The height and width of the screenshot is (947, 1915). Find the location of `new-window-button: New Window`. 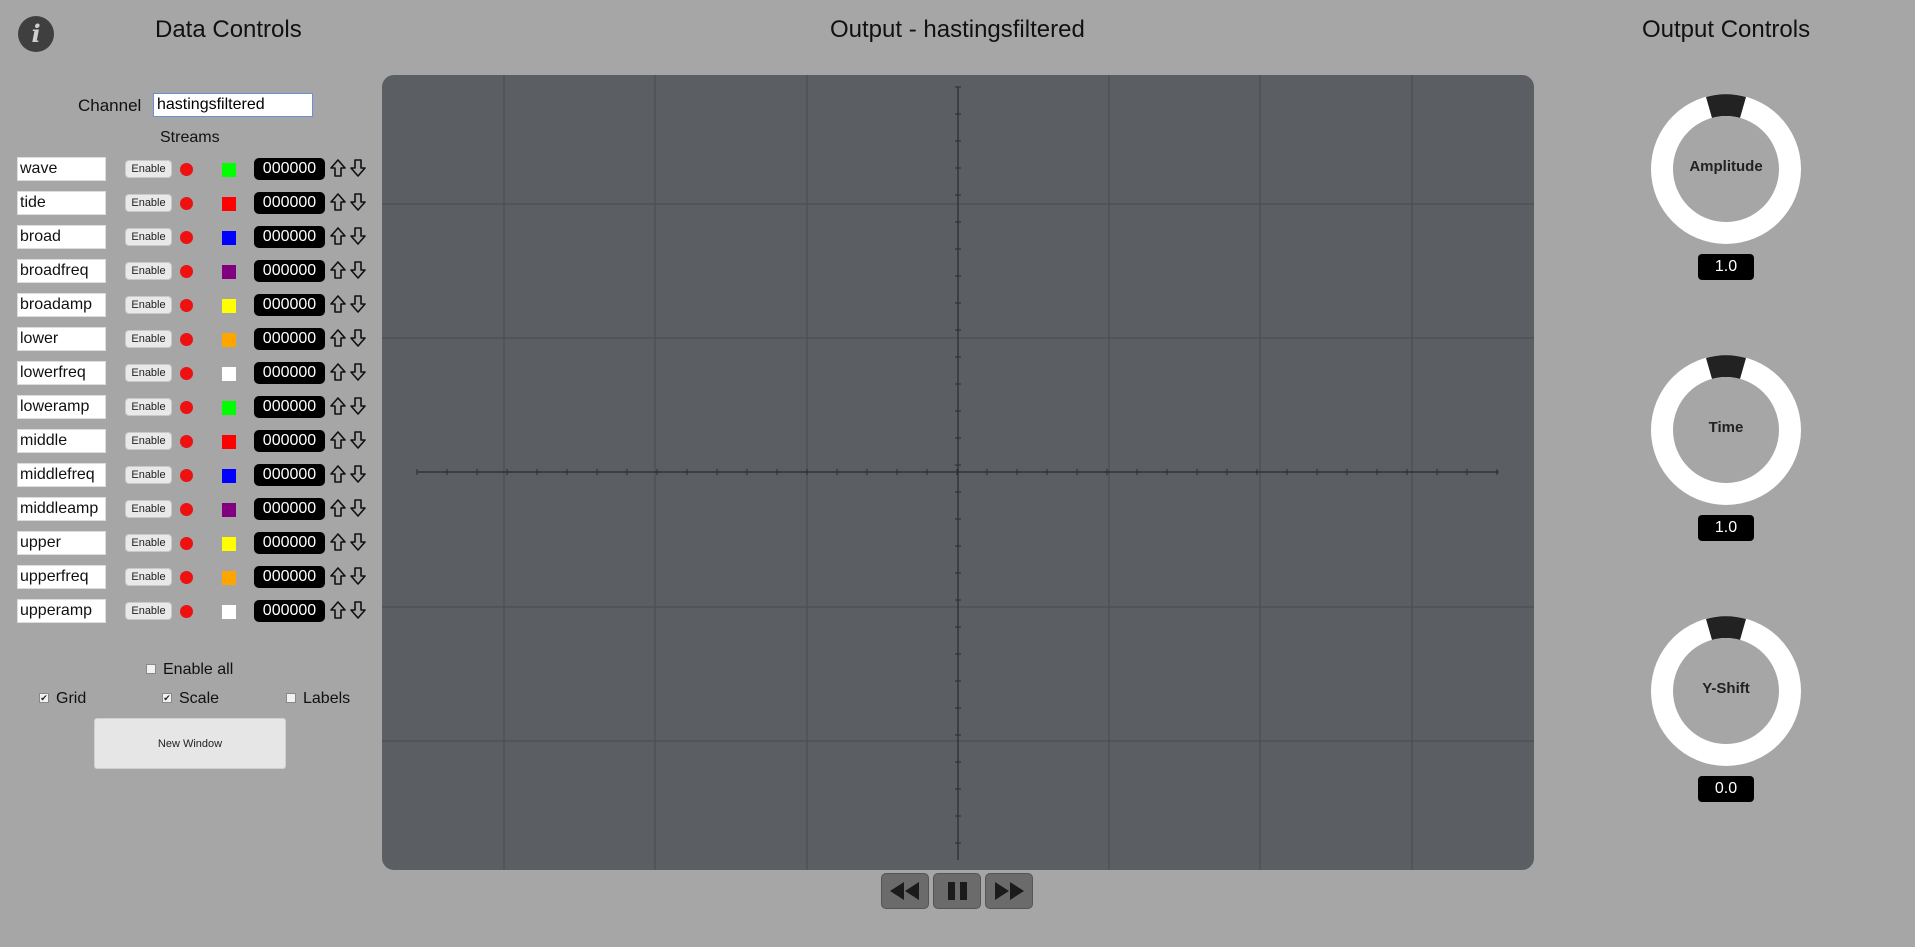

new-window-button: New Window is located at coordinates (190, 743).